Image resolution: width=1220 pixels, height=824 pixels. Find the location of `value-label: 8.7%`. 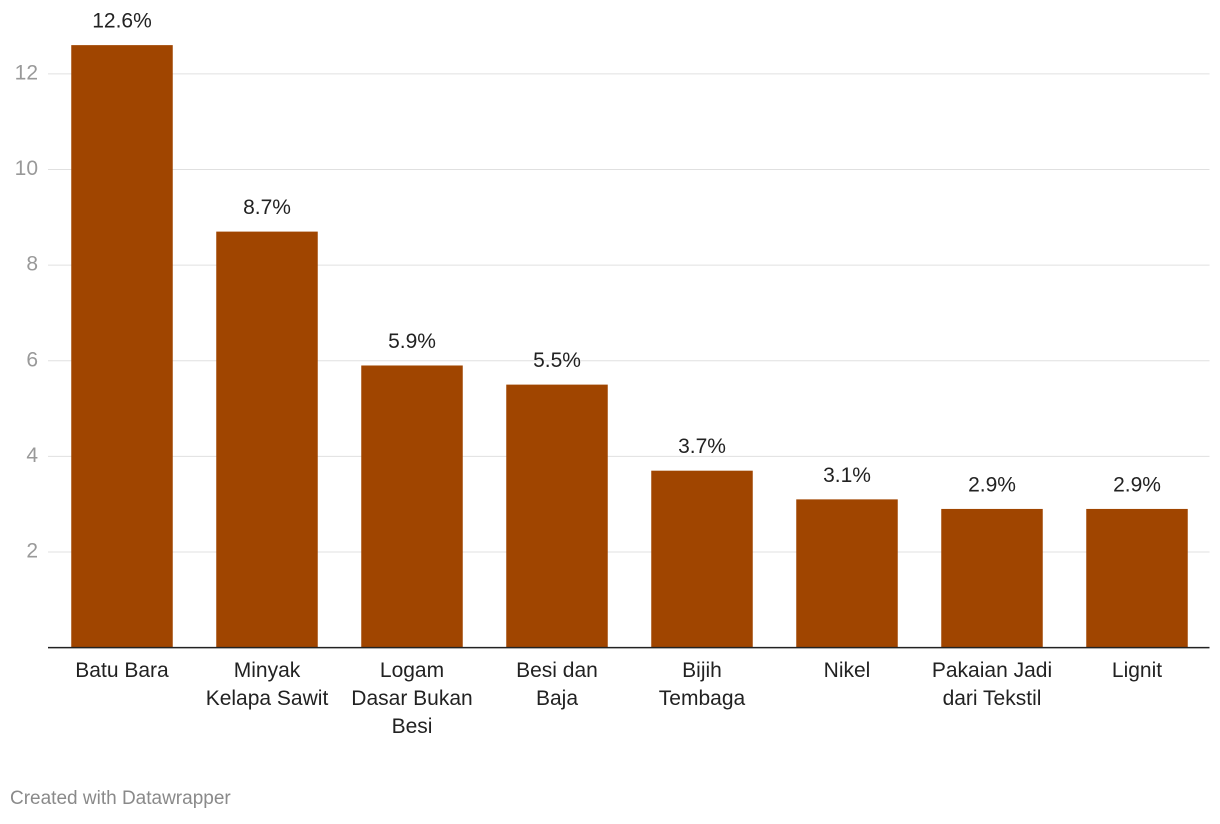

value-label: 8.7% is located at coordinates (267, 207).